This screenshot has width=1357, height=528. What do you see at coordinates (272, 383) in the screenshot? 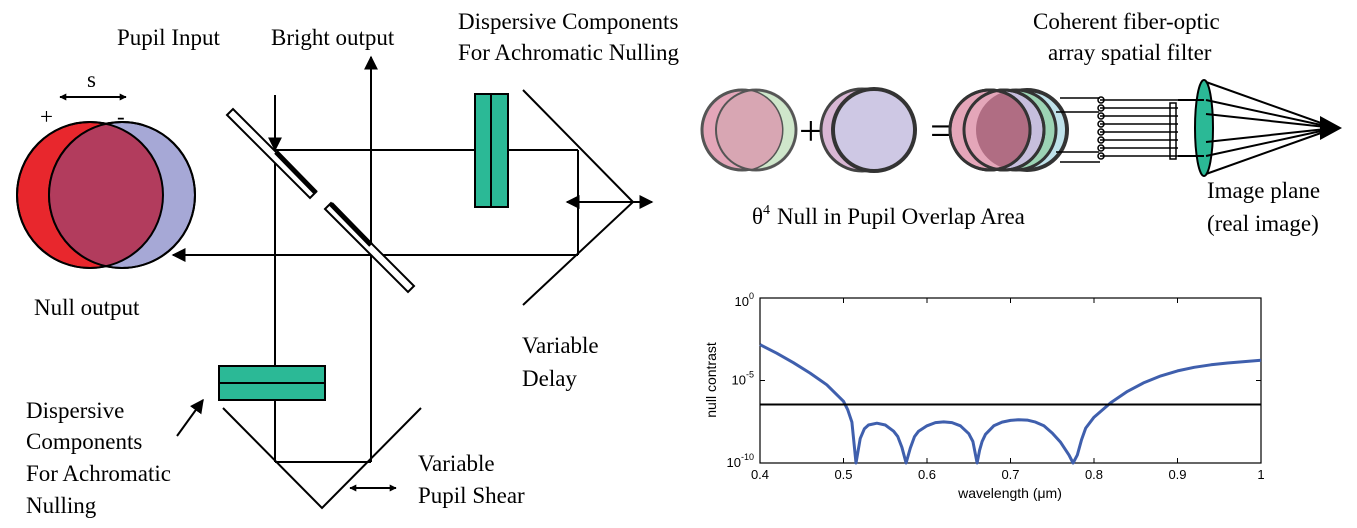
I see `dispersive-component-bottom` at bounding box center [272, 383].